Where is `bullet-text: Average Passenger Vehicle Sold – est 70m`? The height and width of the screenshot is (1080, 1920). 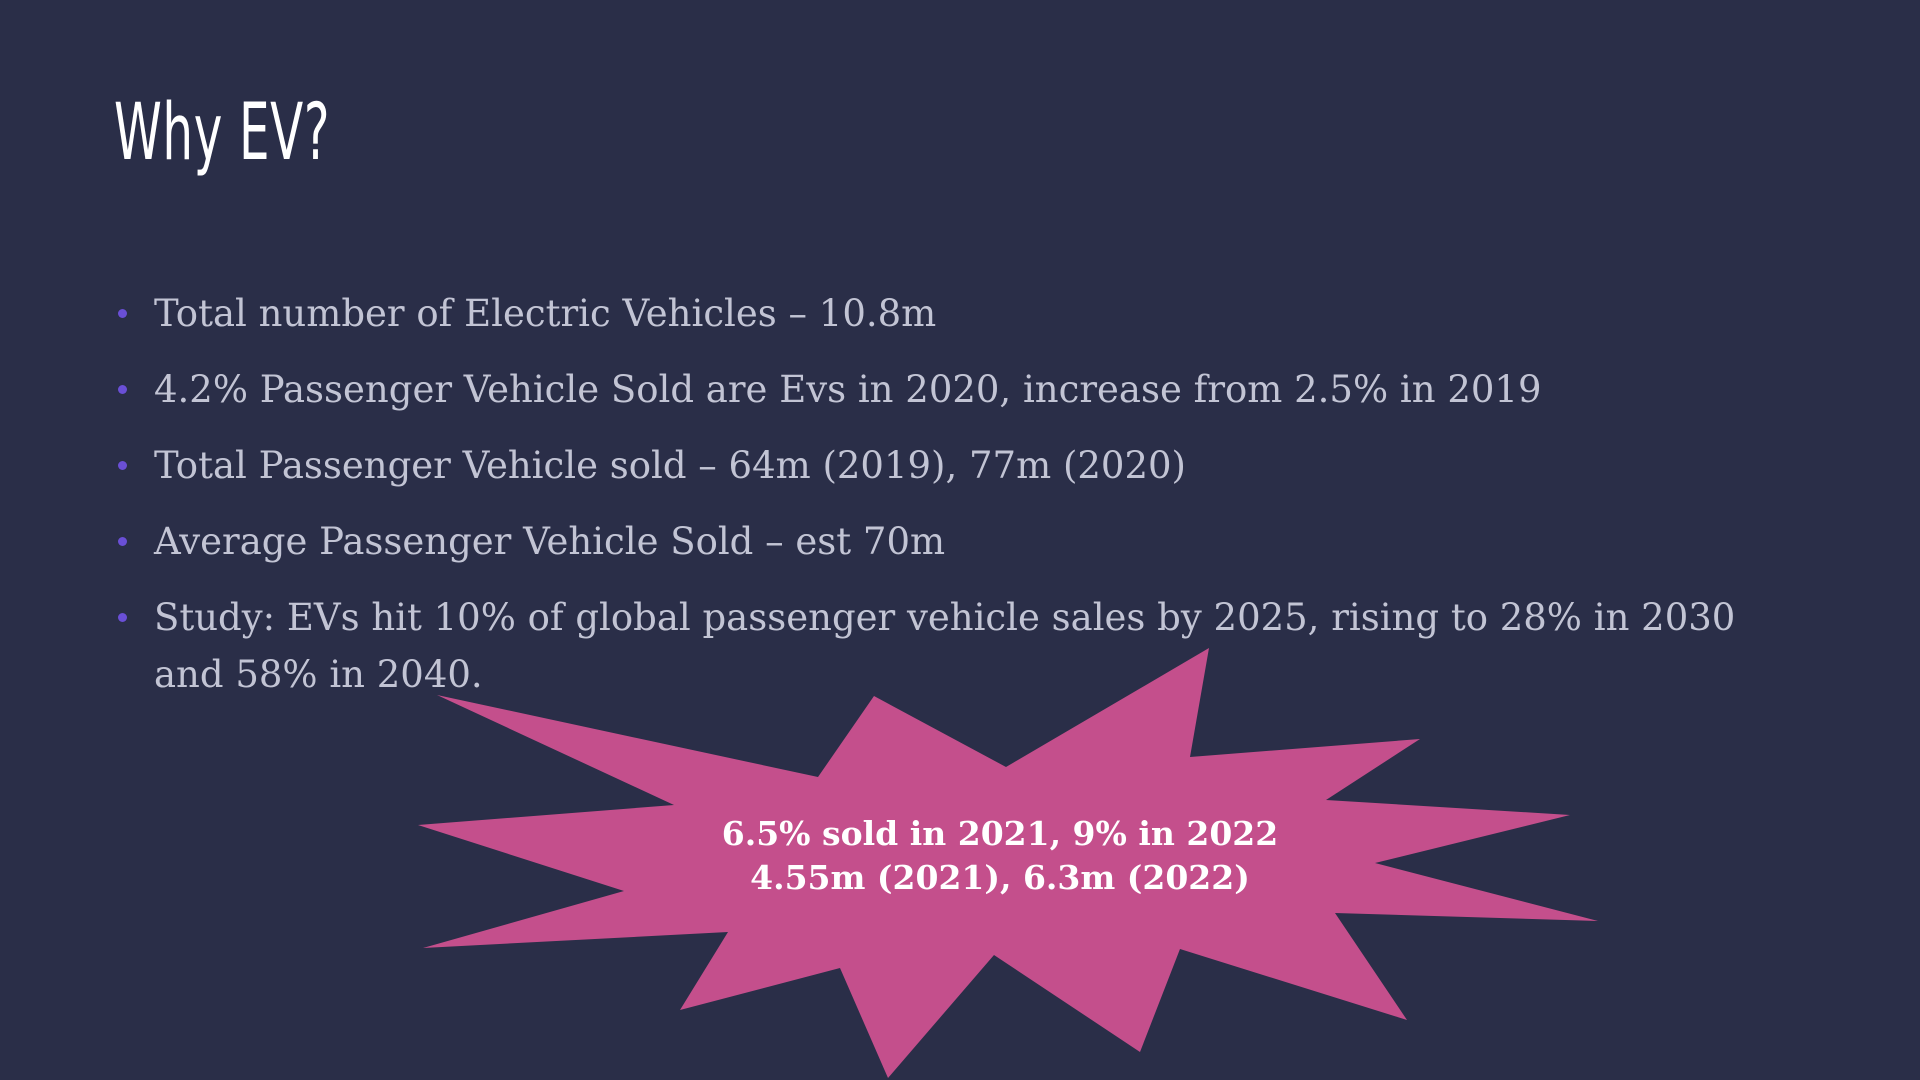
bullet-text: Average Passenger Vehicle Sold – est 70m is located at coordinates (550, 541).